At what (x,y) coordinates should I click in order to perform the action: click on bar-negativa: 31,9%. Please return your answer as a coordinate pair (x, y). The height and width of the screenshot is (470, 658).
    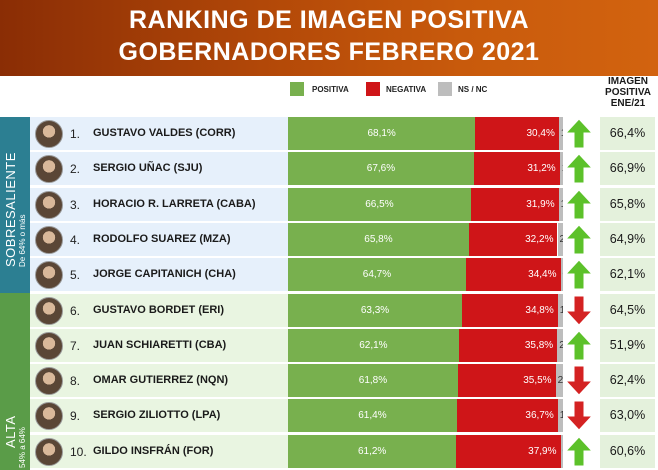
    Looking at the image, I should click on (514, 204).